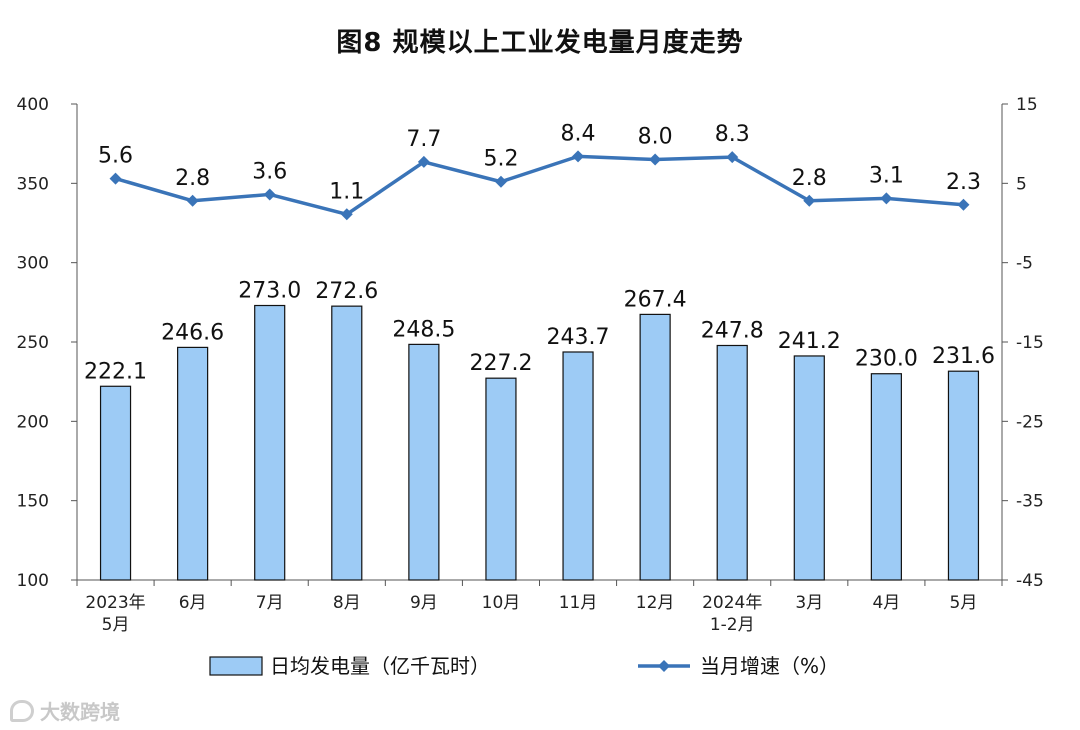 Image resolution: width=1080 pixels, height=730 pixels. I want to click on x-tick-label: 11月, so click(578, 603).